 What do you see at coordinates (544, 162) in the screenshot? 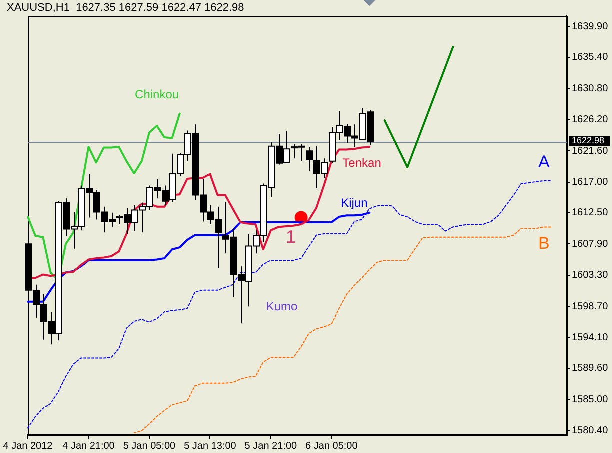
I see `series-label: A` at bounding box center [544, 162].